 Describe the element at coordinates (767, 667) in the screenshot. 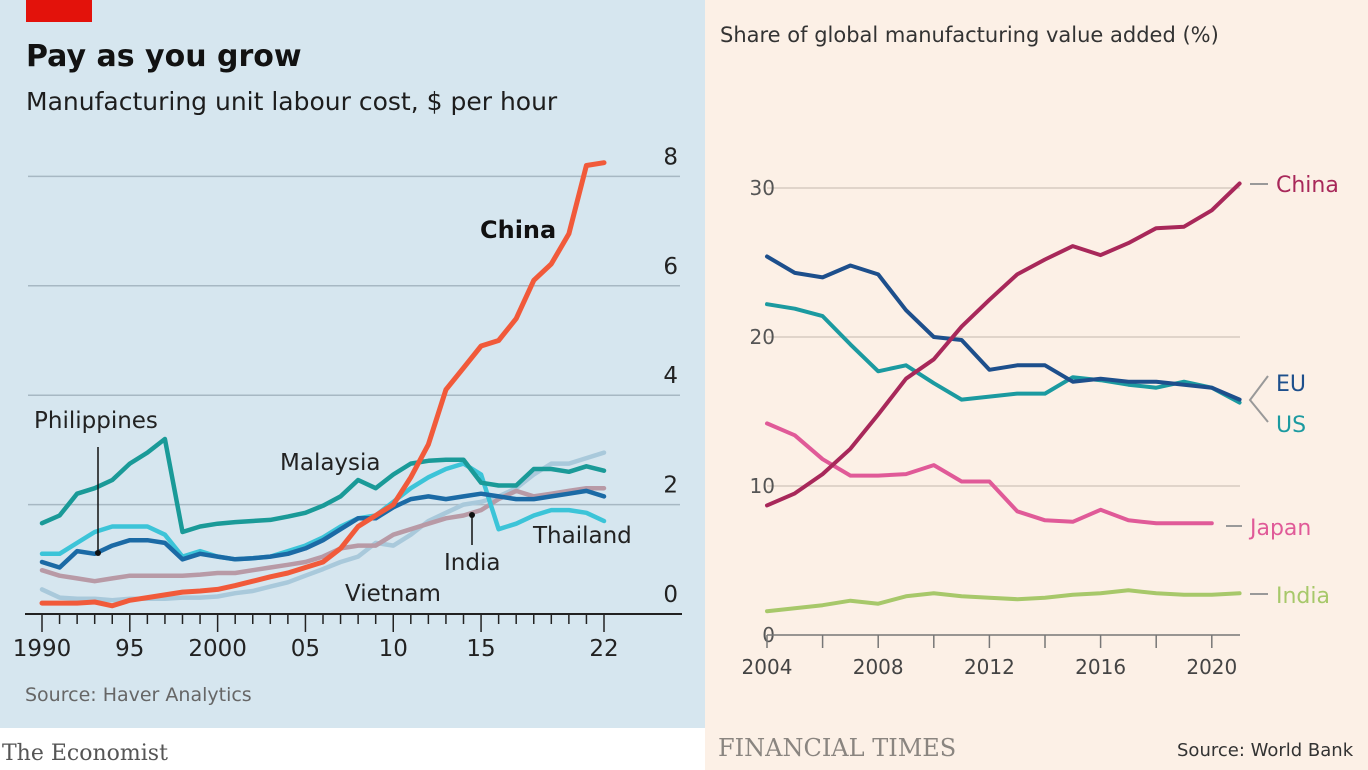

I see `x-tick-label: 2004` at that location.